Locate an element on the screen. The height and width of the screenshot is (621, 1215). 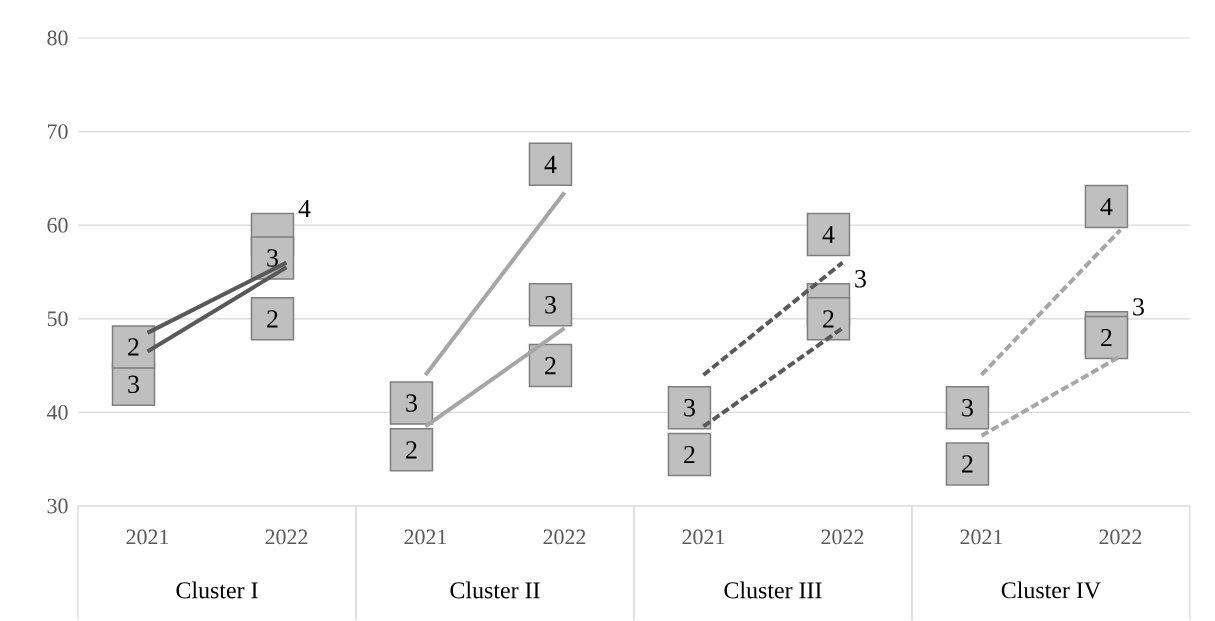
text: Cluster IV is located at coordinates (1051, 590).